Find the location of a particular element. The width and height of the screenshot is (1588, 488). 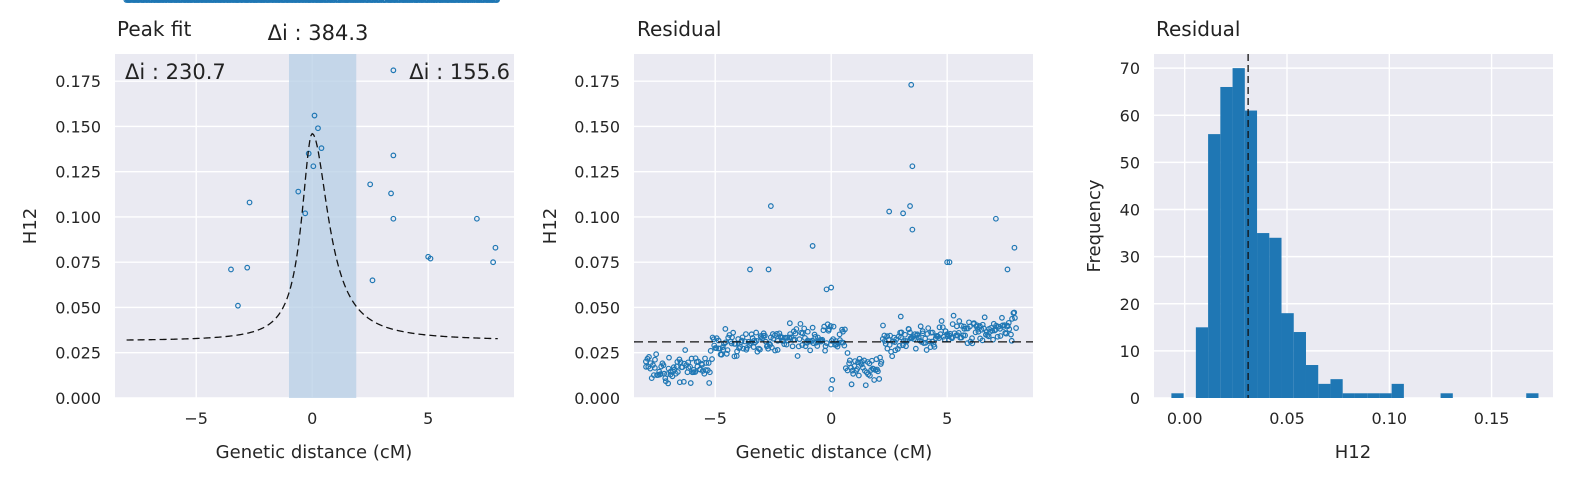

y-tick-label: 60 is located at coordinates (1130, 115).